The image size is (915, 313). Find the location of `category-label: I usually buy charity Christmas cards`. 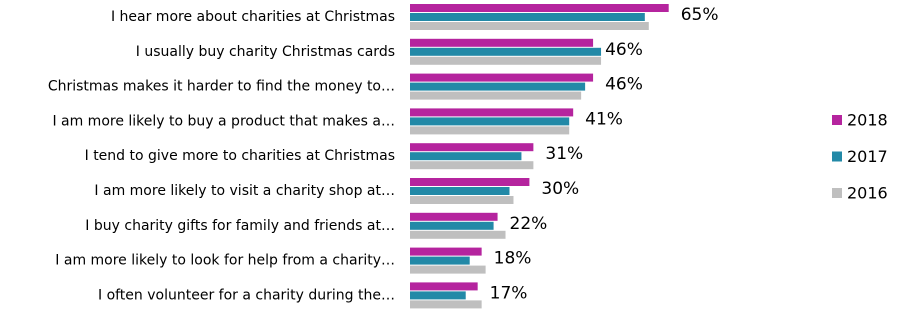

category-label: I usually buy charity Christmas cards is located at coordinates (265, 52).